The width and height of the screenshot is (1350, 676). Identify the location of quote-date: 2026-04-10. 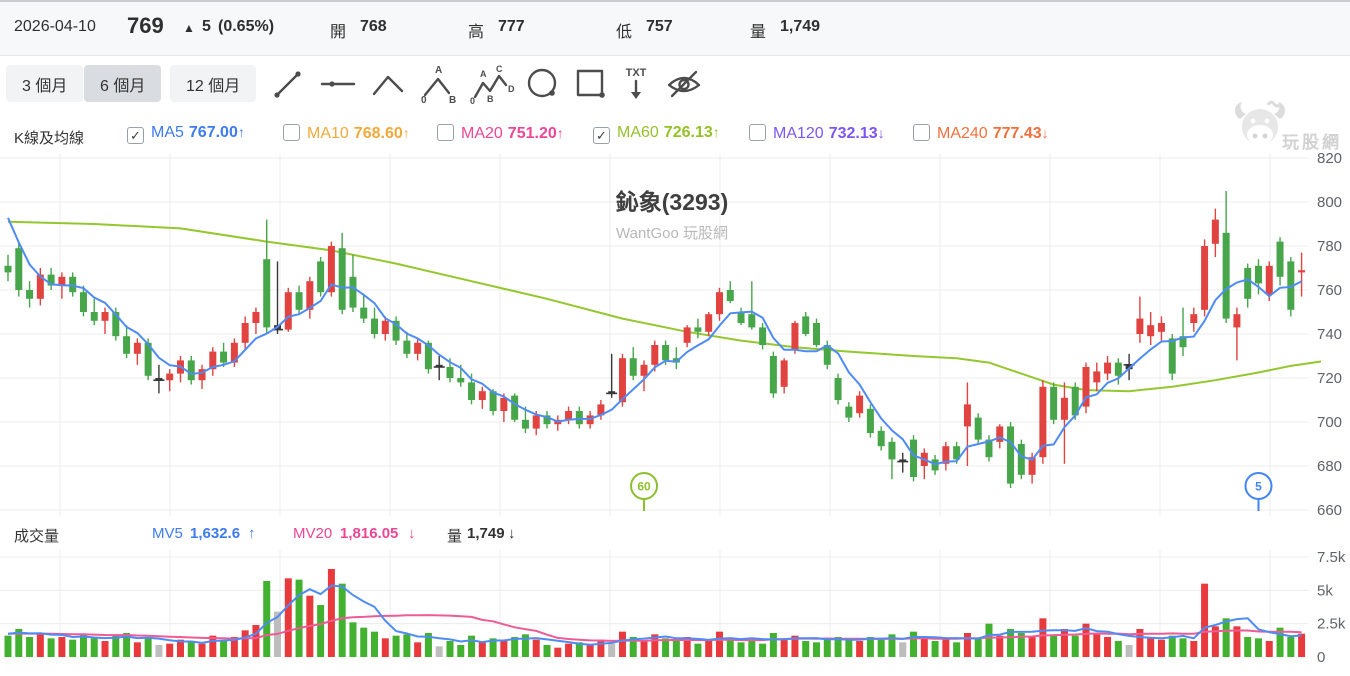
(55, 26).